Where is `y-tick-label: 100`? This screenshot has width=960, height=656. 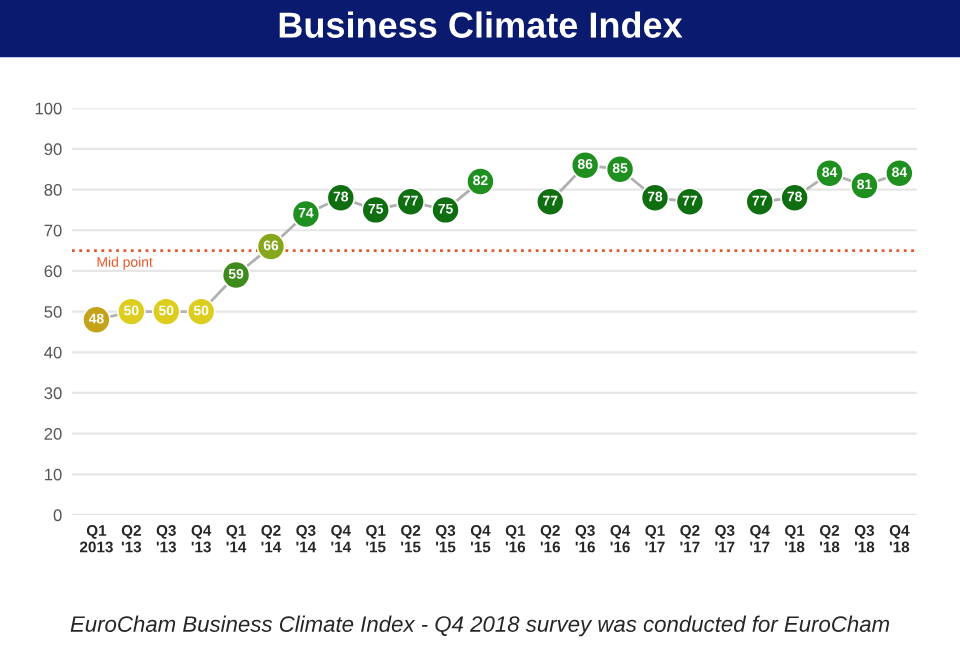
y-tick-label: 100 is located at coordinates (48, 108).